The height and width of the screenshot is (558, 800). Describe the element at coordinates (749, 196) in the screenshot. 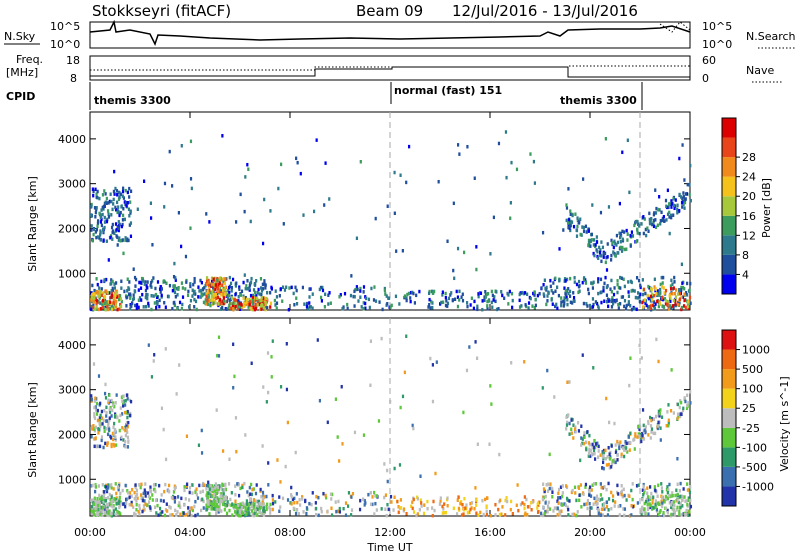

I see `colorbar-tick-label: 20` at that location.